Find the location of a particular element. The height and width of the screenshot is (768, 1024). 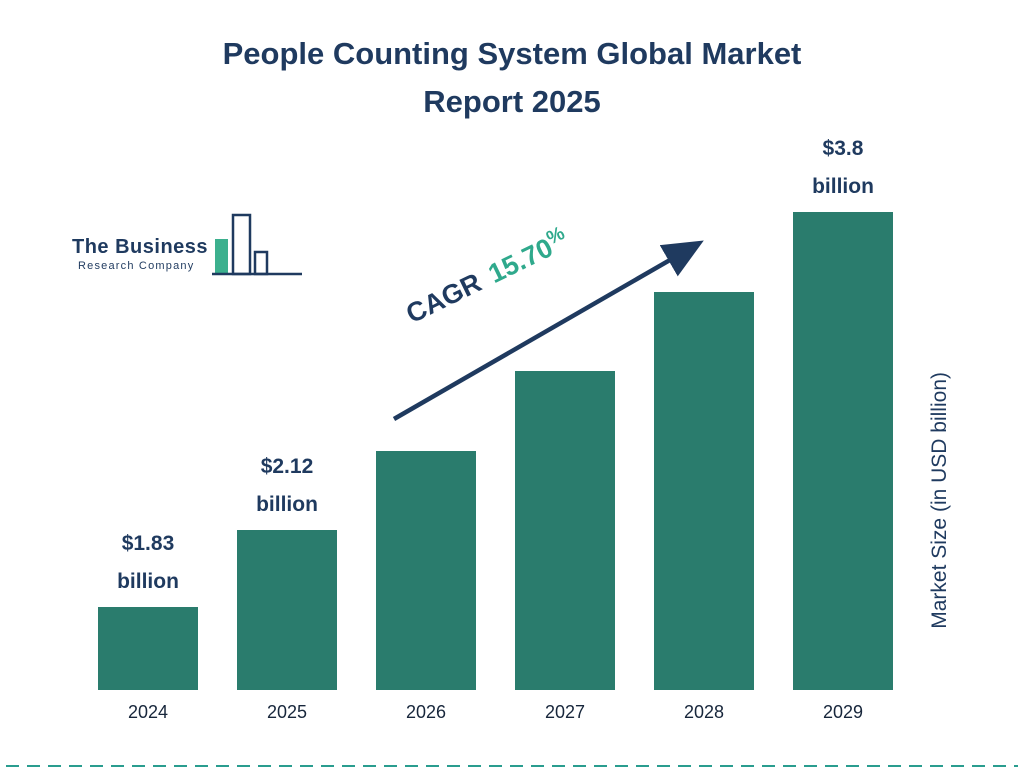

x-tick-label-2025: 2025 is located at coordinates (287, 712).